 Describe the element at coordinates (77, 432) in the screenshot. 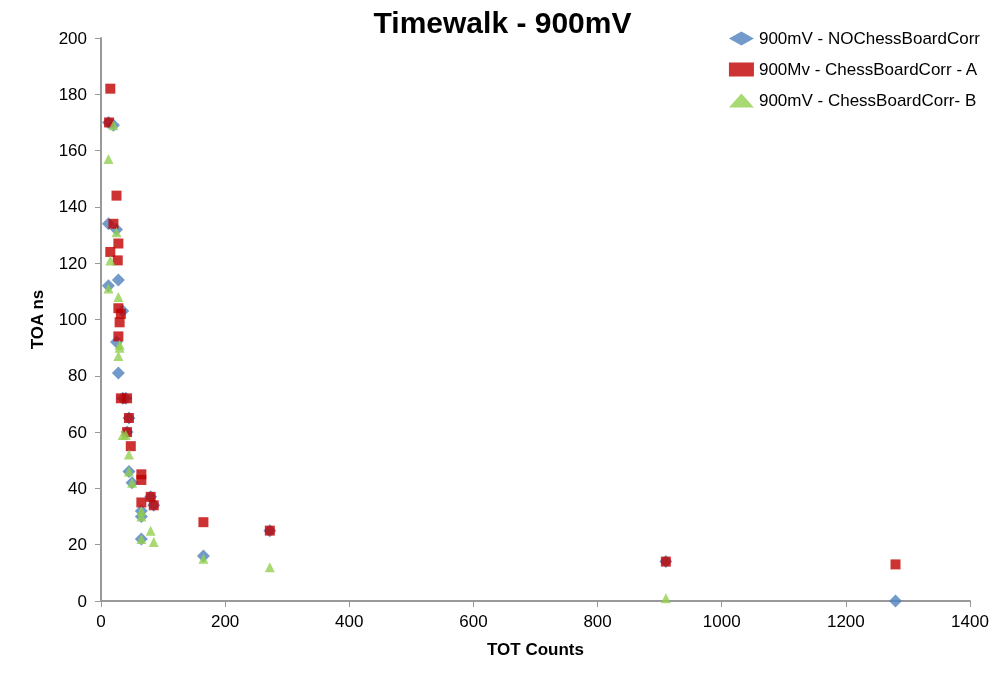

I see `y-tick-label: 60` at that location.